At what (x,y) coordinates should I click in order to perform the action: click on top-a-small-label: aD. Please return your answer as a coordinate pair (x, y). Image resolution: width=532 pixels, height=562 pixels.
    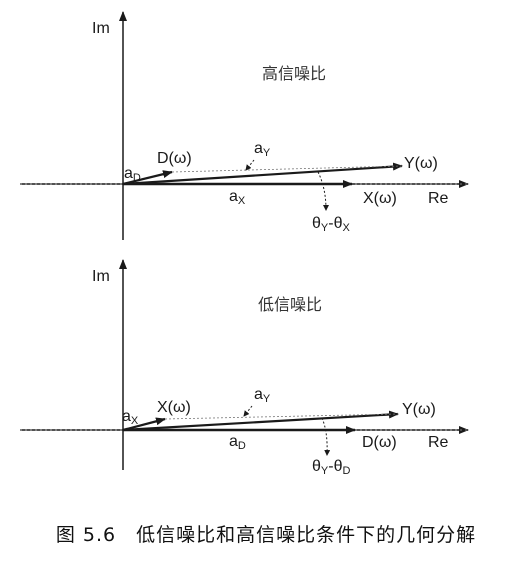
    Looking at the image, I should click on (132, 174).